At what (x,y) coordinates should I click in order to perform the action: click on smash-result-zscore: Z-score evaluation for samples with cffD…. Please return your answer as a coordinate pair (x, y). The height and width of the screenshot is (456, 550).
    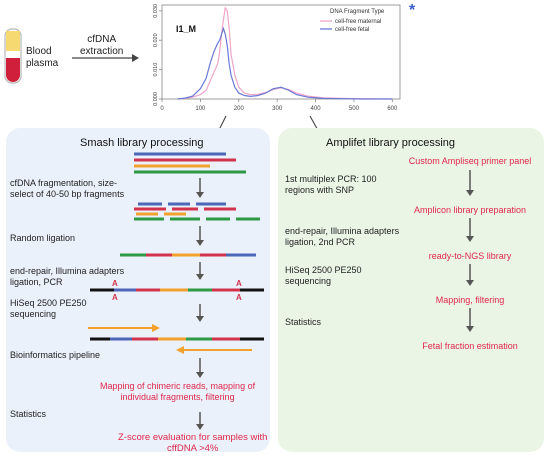
    Looking at the image, I should click on (193, 443).